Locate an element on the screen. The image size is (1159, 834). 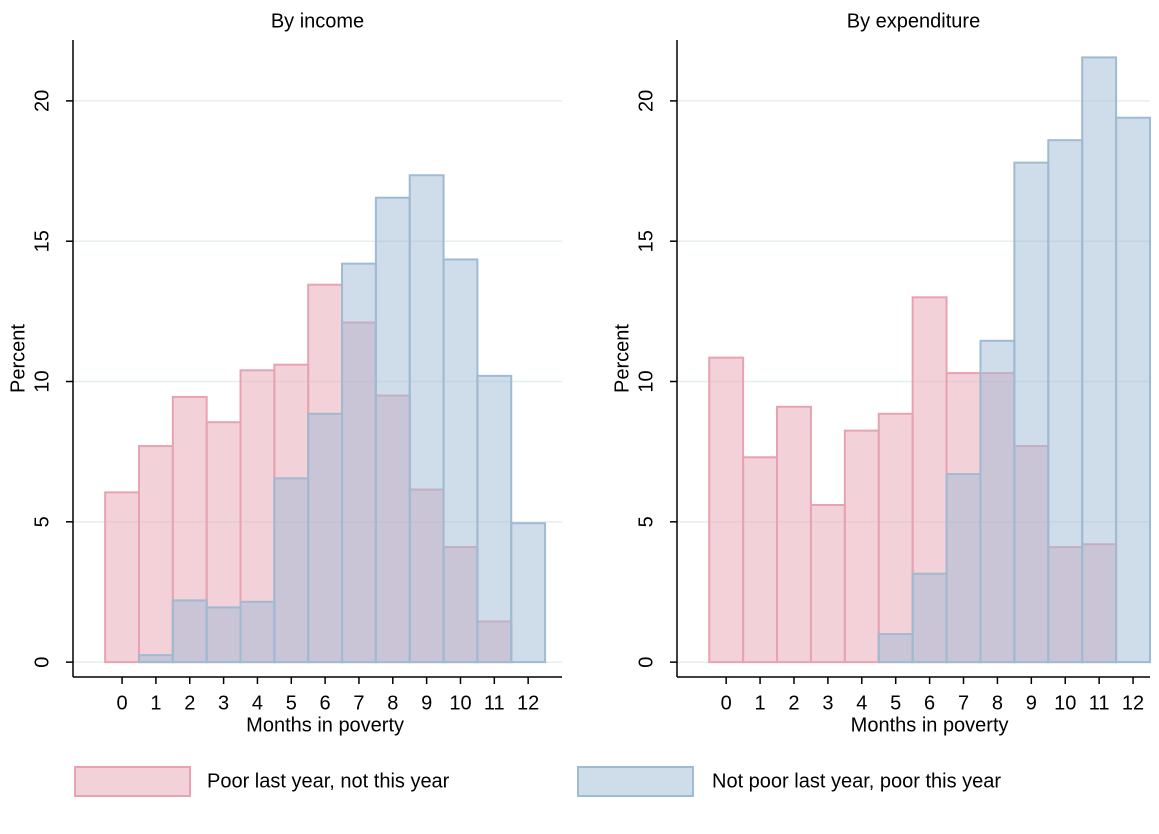
chart-title: By expenditure is located at coordinates (913, 21).